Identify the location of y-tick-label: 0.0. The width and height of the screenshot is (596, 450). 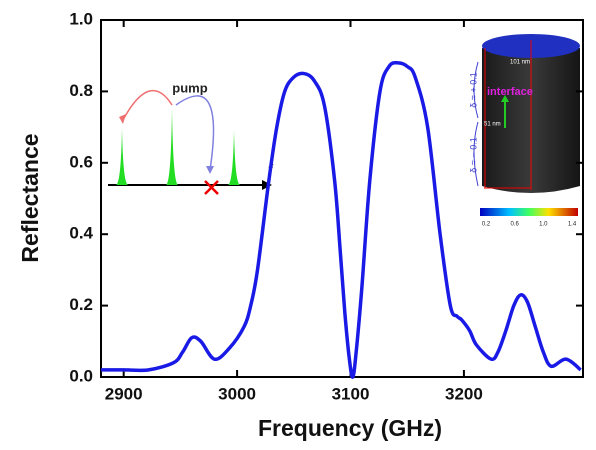
(81, 375).